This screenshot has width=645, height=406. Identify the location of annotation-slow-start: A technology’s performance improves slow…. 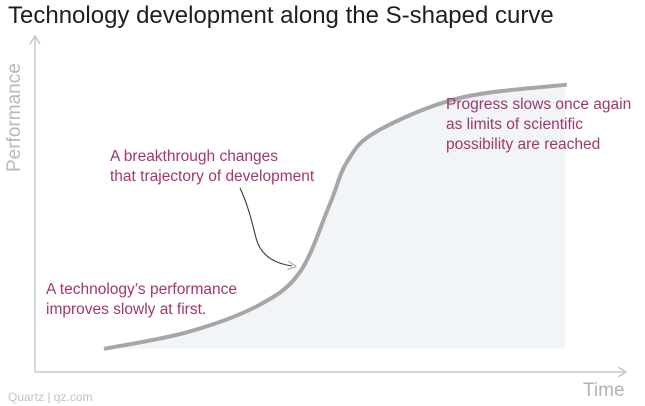
(141, 299).